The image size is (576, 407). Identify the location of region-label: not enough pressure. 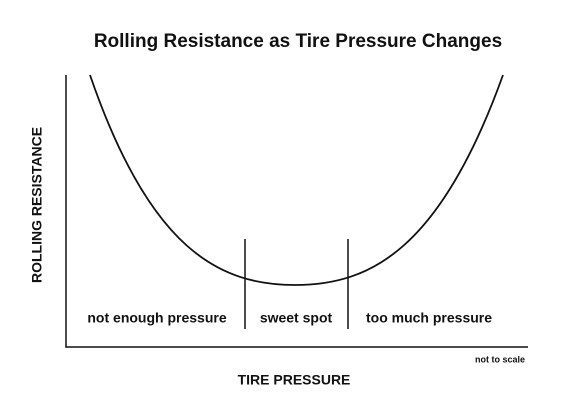
(156, 318).